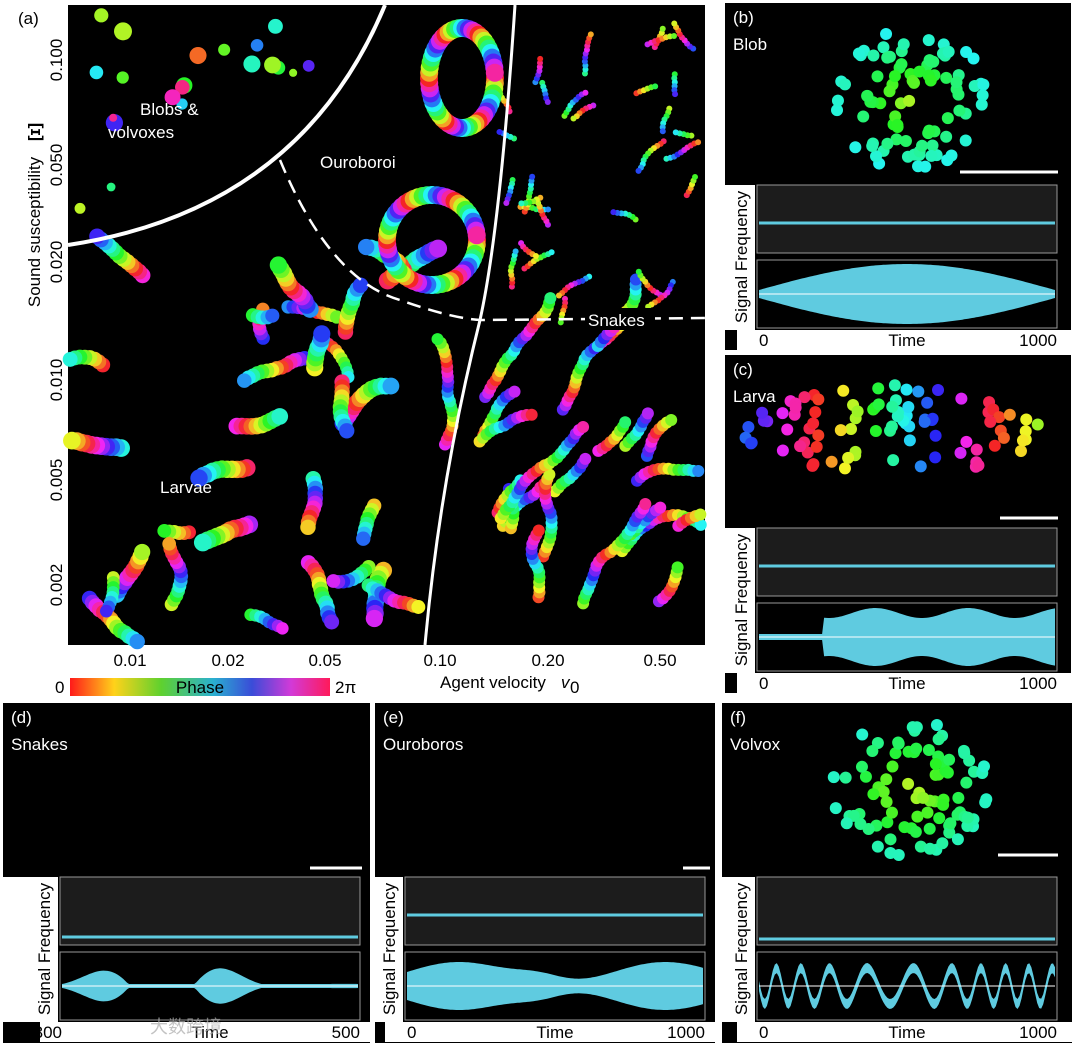  Describe the element at coordinates (738, 717) in the screenshot. I see `panel-label: (f)` at that location.